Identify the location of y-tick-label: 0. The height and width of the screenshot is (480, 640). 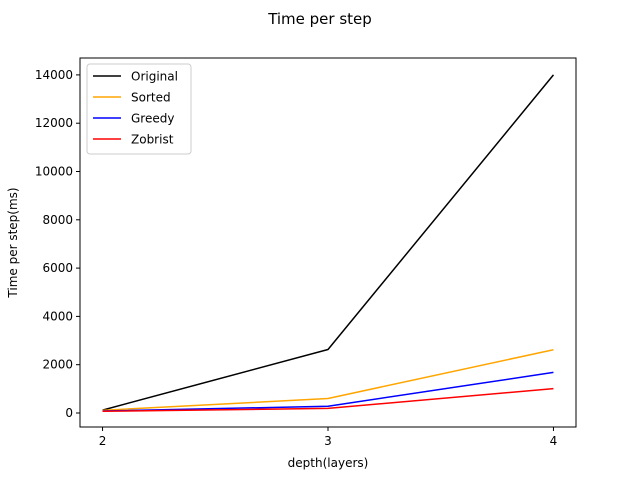
(69, 413).